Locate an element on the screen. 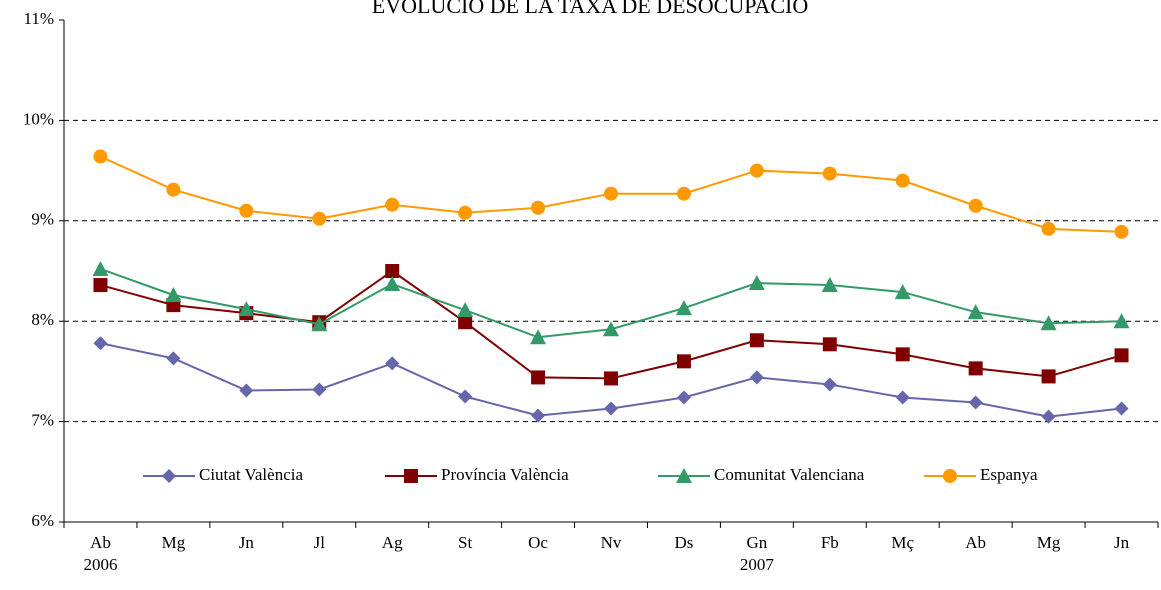 This screenshot has width=1161, height=590. x-tick-label: Nv is located at coordinates (611, 542).